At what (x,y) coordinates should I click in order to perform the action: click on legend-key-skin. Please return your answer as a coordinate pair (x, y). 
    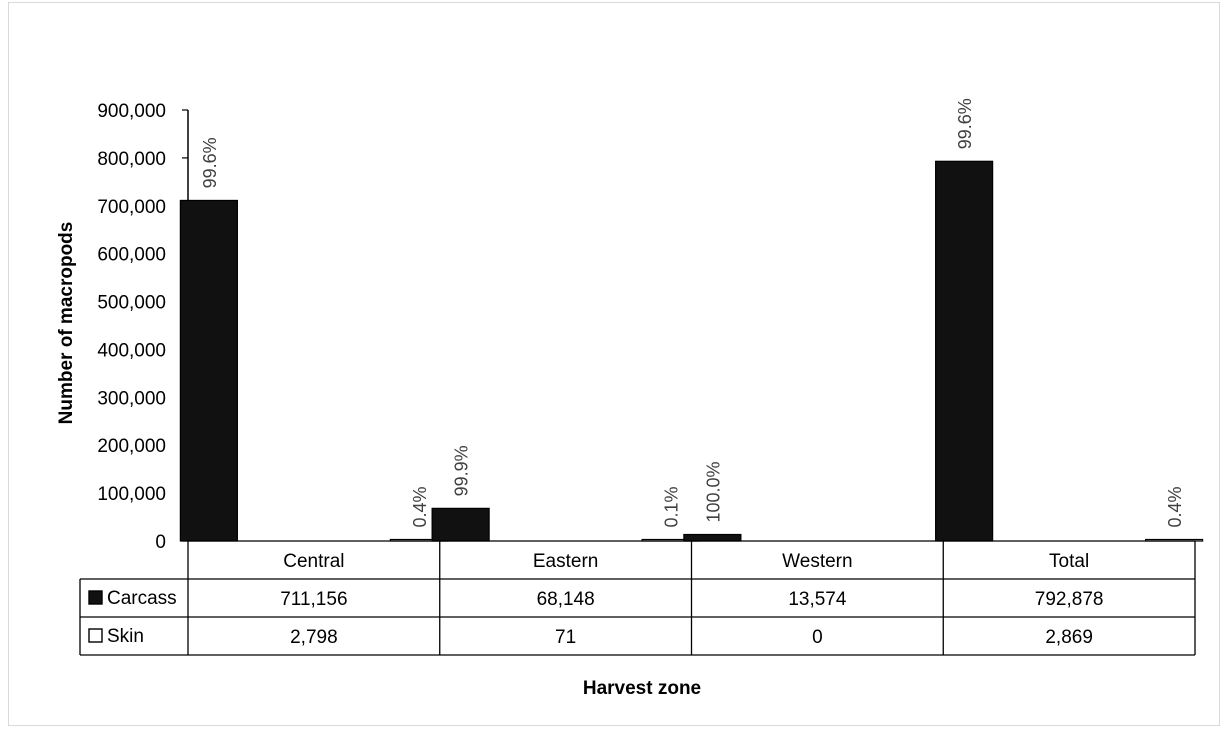
    Looking at the image, I should click on (95, 635).